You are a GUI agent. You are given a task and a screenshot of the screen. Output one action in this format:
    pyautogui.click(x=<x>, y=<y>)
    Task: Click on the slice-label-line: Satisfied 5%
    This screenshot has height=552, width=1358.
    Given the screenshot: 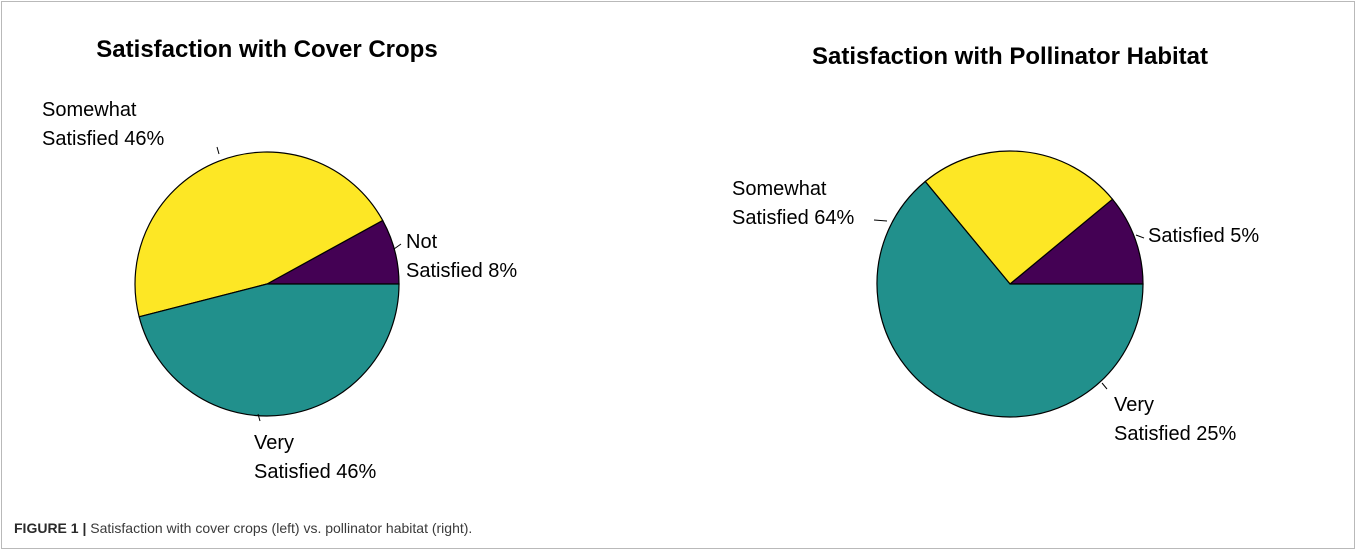 What is the action you would take?
    pyautogui.click(x=1203, y=236)
    